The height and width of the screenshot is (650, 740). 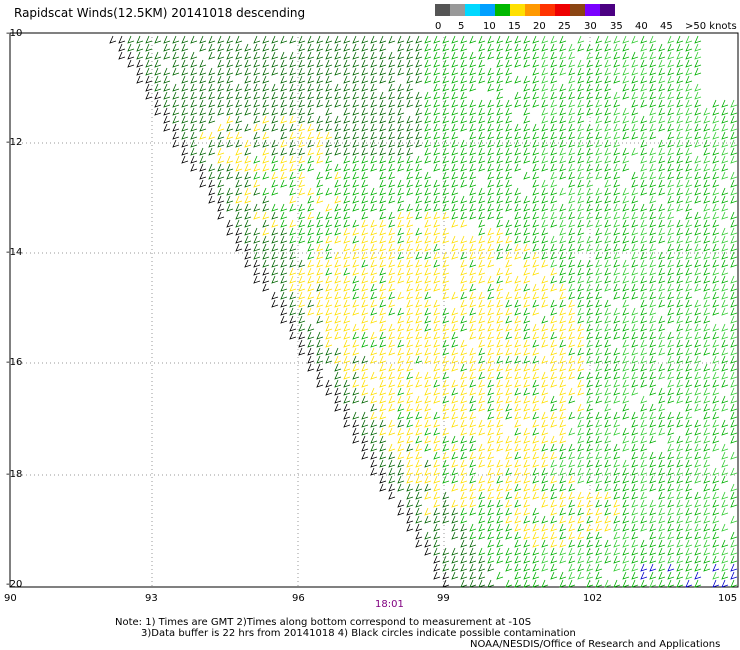 What do you see at coordinates (711, 26) in the screenshot?
I see `legend-label-50-knots: >50 knots` at bounding box center [711, 26].